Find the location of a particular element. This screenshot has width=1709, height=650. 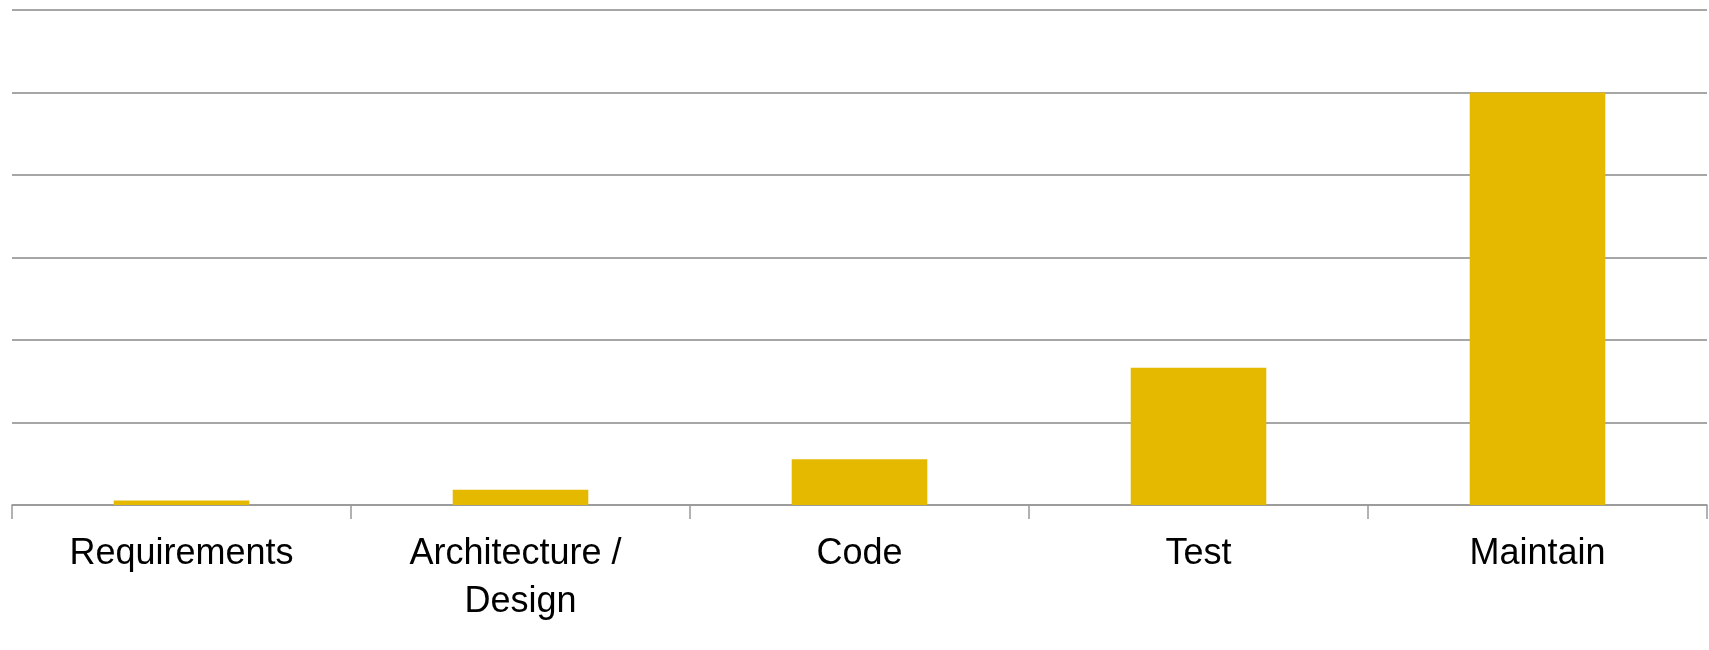

x-tick-label: Maintain is located at coordinates (1537, 551).